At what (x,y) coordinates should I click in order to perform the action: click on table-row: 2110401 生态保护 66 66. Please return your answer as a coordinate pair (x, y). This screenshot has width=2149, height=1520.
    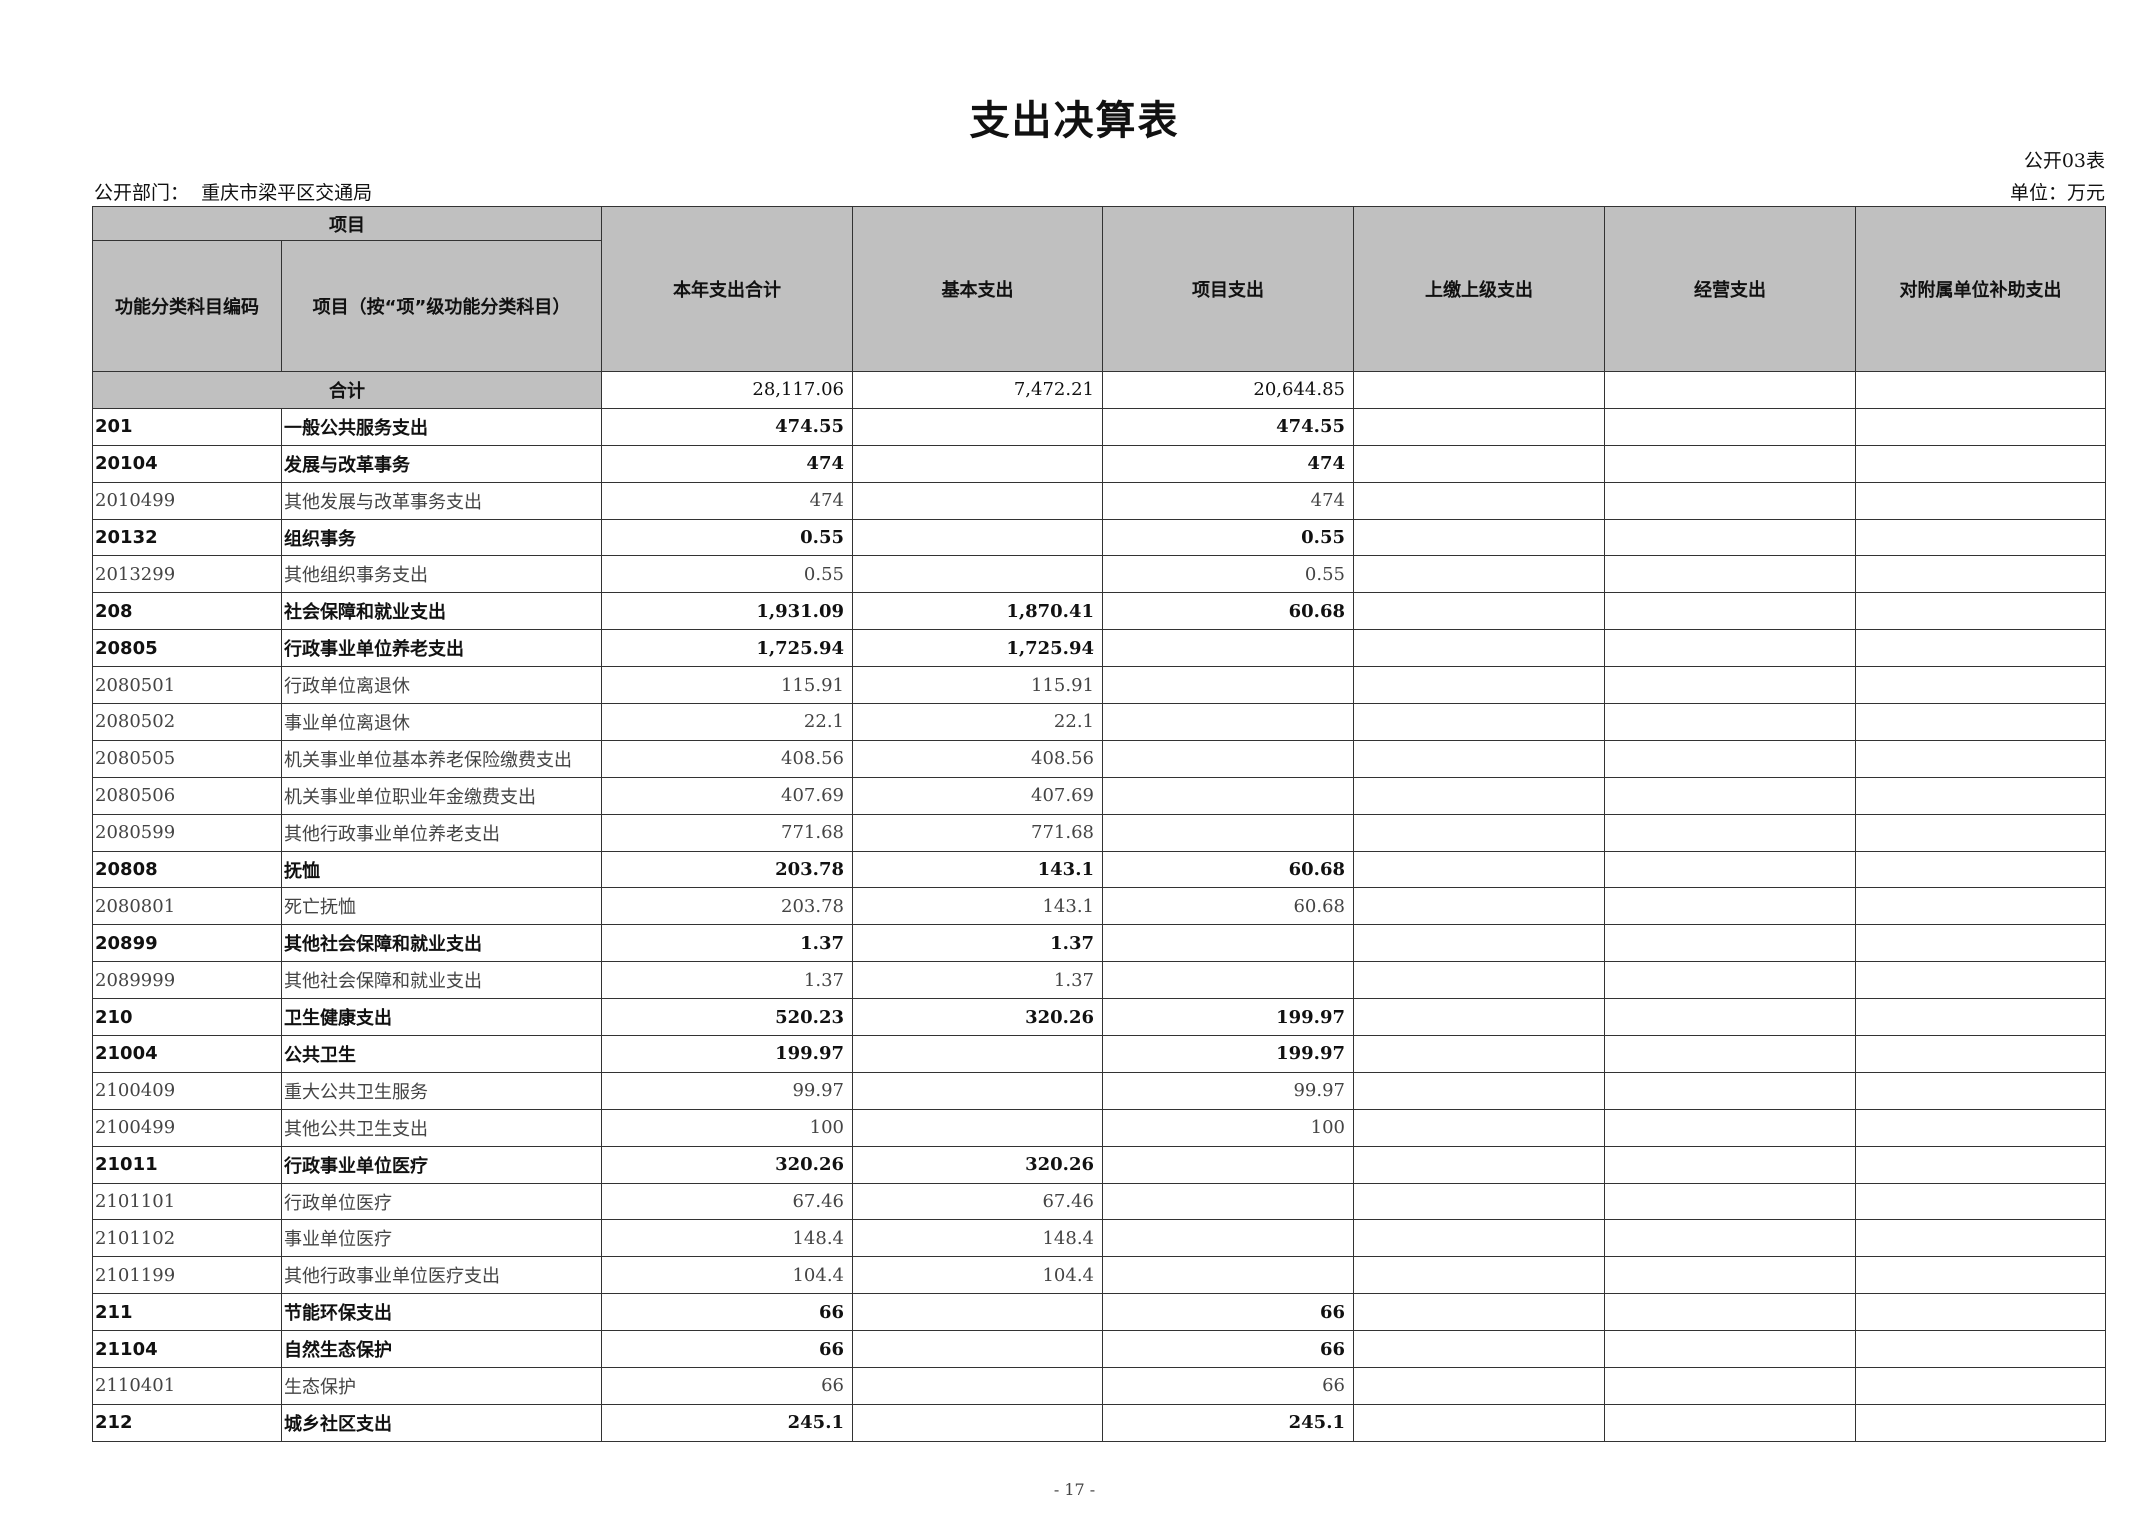
    Looking at the image, I should click on (1099, 1386).